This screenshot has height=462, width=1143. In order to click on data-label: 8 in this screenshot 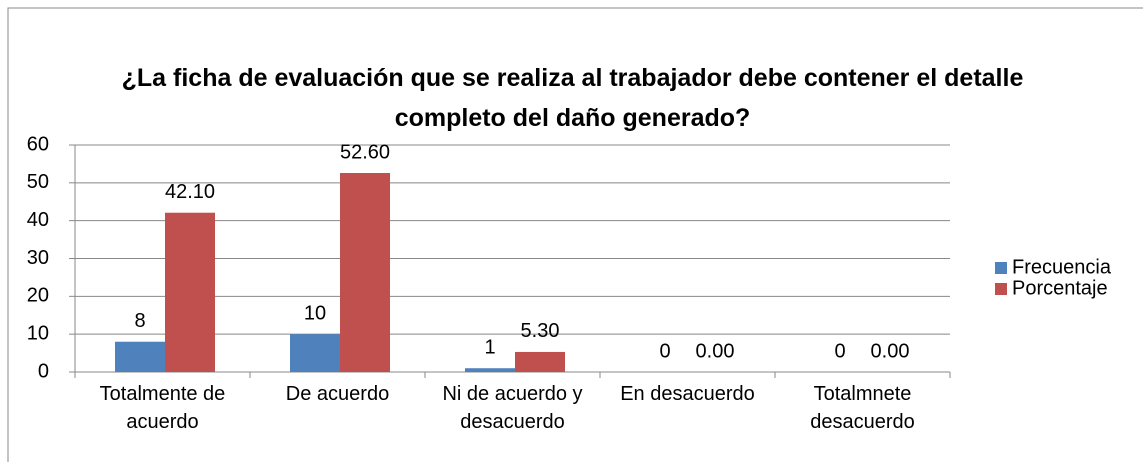, I will do `click(139, 321)`.